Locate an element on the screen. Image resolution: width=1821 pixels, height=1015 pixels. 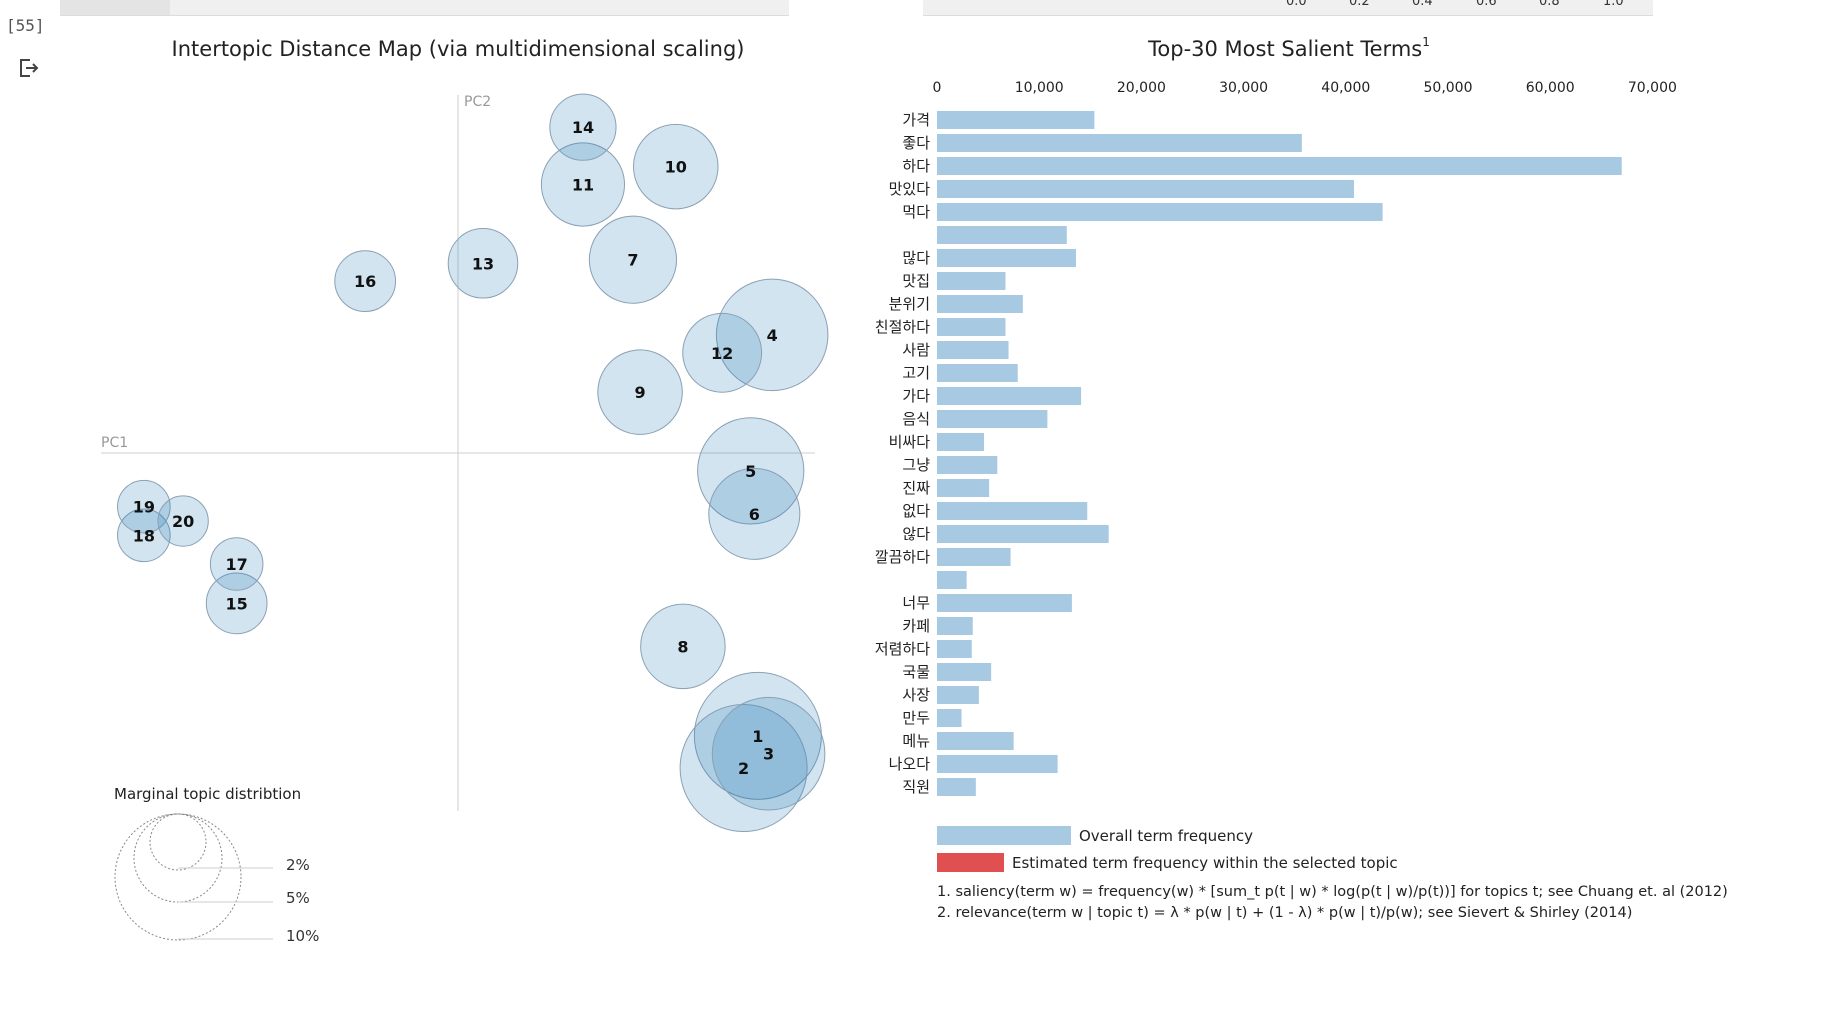
term-label: 친절하다 is located at coordinates (902, 327).